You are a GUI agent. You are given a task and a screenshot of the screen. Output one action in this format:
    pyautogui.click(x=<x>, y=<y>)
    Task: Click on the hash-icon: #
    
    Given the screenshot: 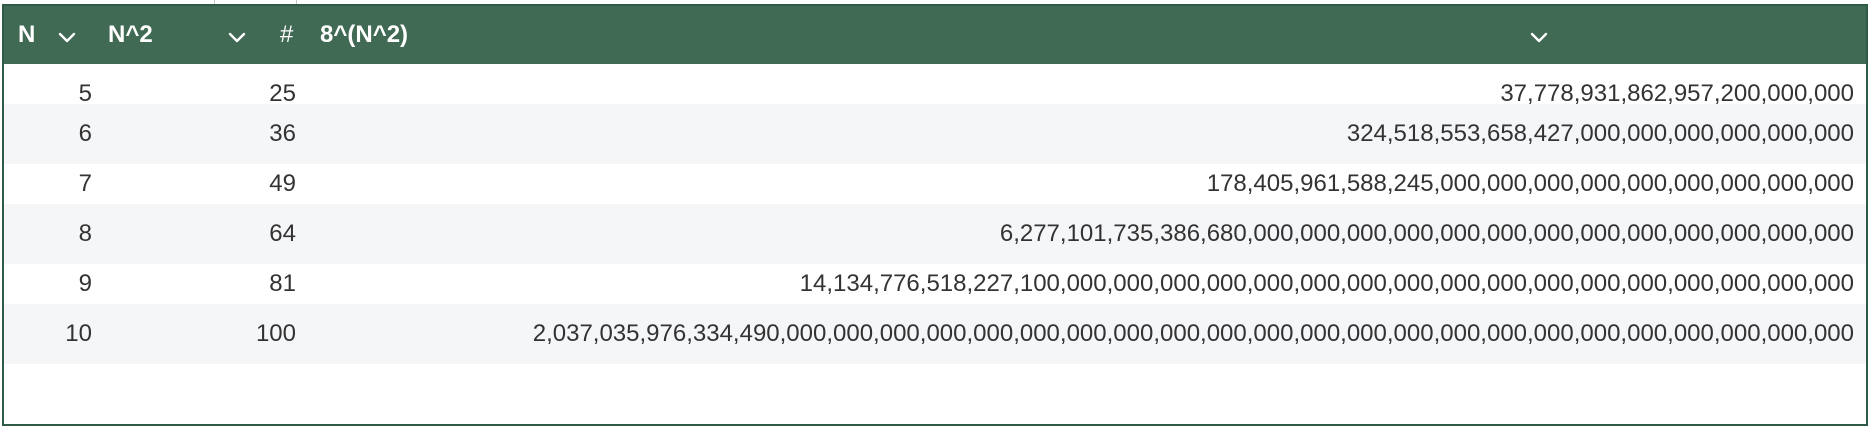 What is the action you would take?
    pyautogui.click(x=287, y=34)
    